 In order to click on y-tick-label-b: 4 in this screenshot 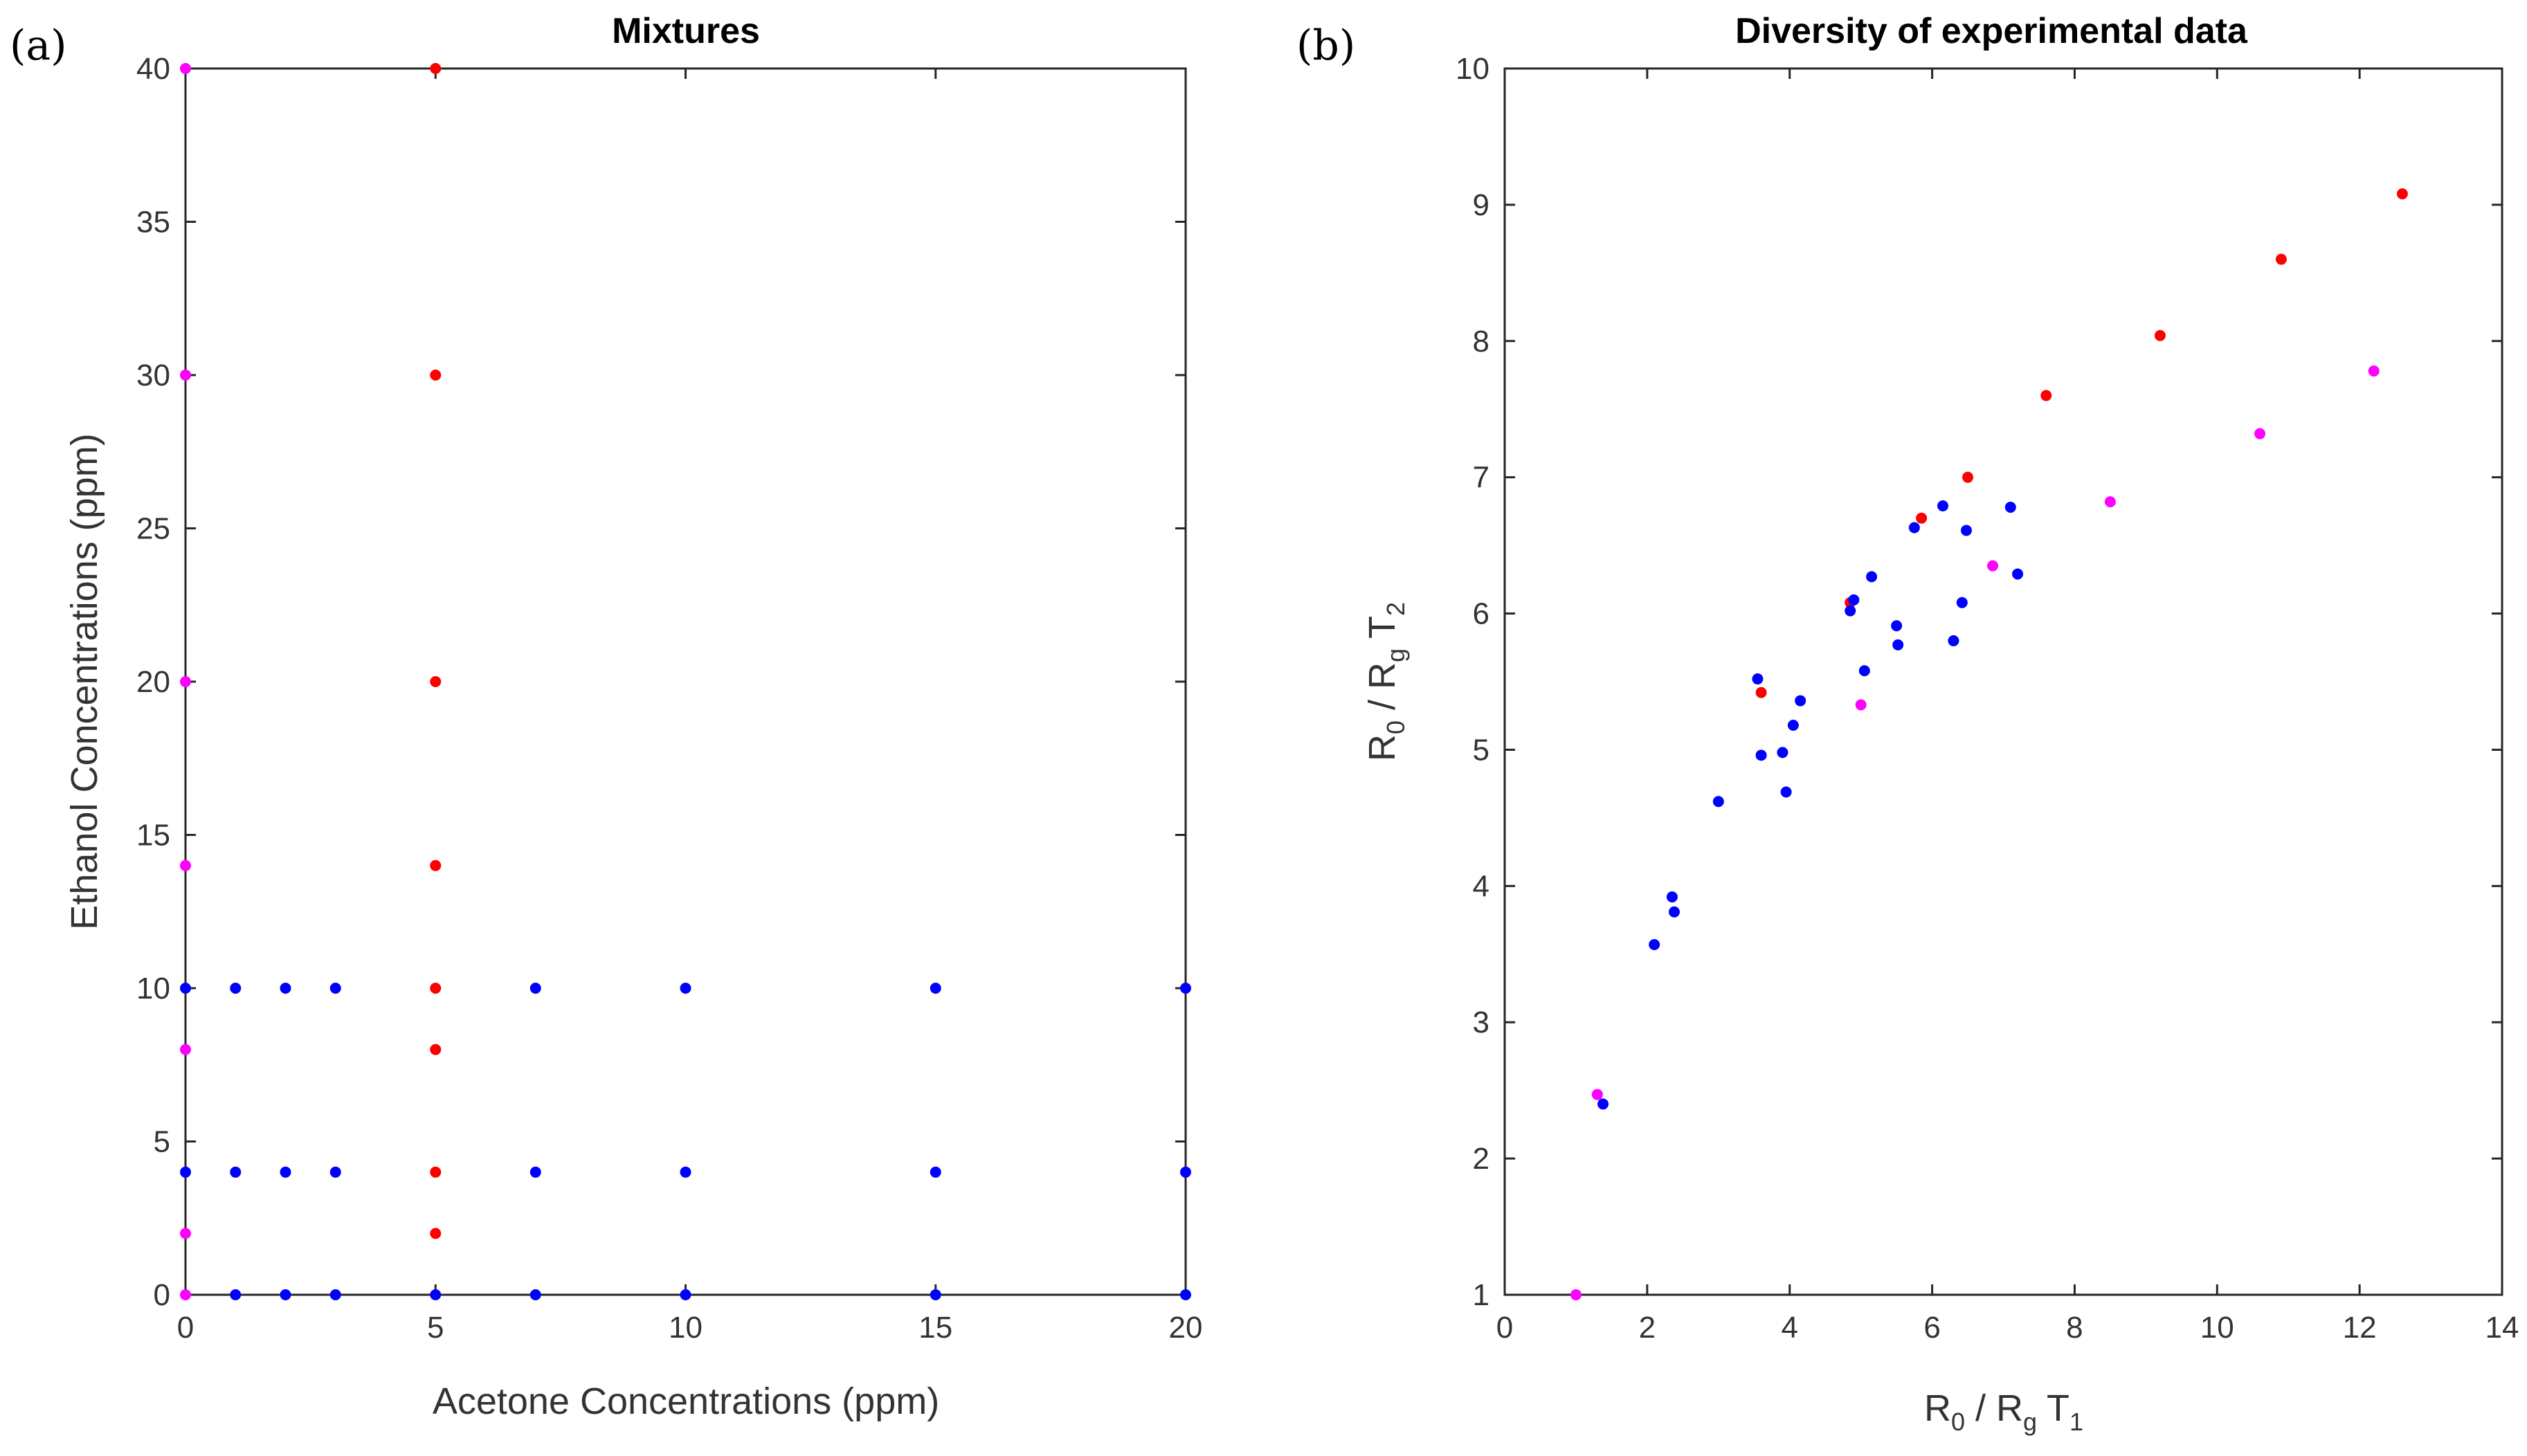, I will do `click(1481, 886)`.